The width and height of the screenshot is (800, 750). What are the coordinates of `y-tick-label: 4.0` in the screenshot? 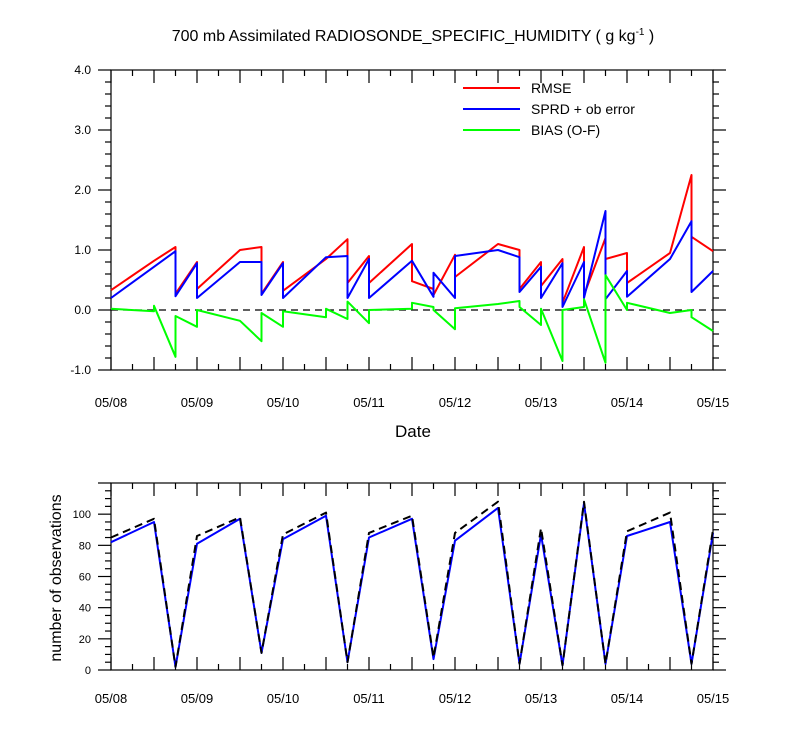 It's located at (82, 70).